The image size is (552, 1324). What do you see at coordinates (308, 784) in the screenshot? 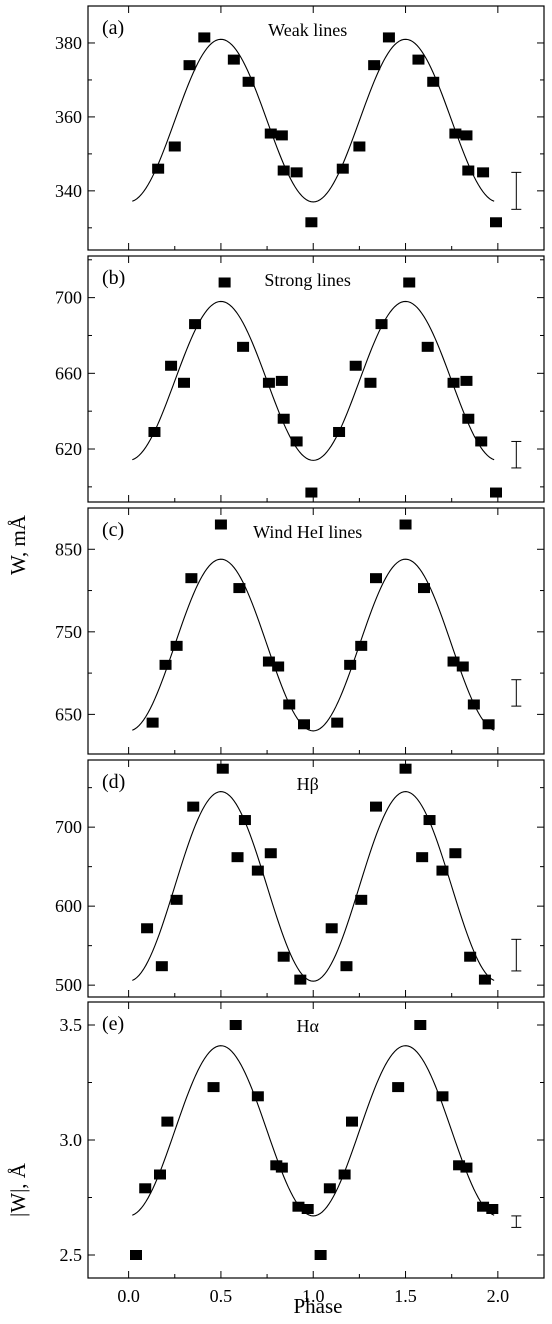
I see `panel-title: Hβ` at bounding box center [308, 784].